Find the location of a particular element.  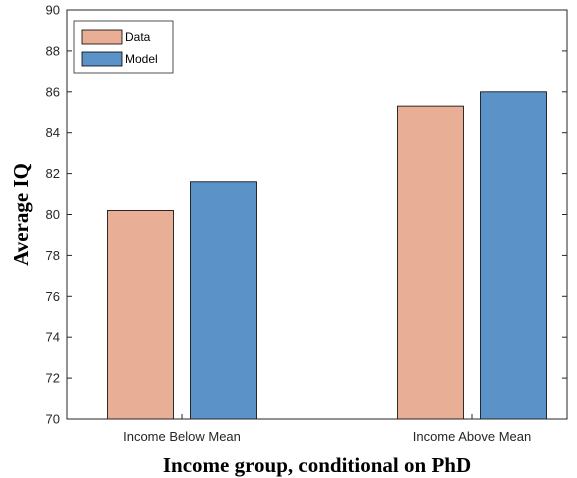

y-tick-label: 74 is located at coordinates (53, 337).